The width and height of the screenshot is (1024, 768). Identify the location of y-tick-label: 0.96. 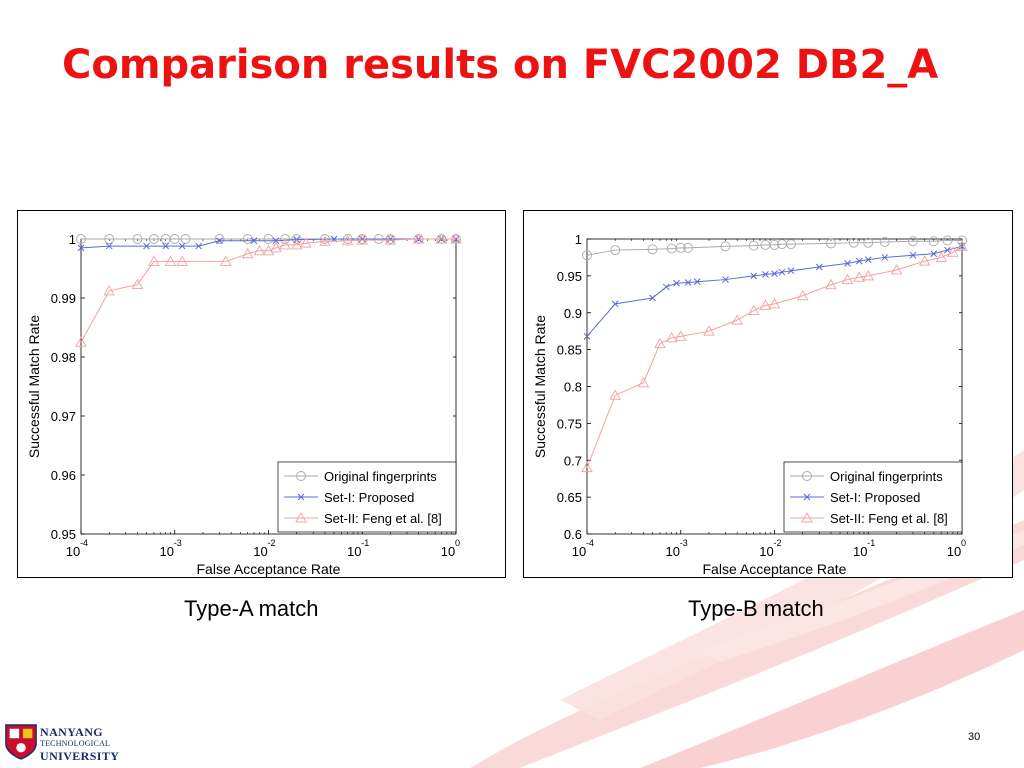
(63, 475).